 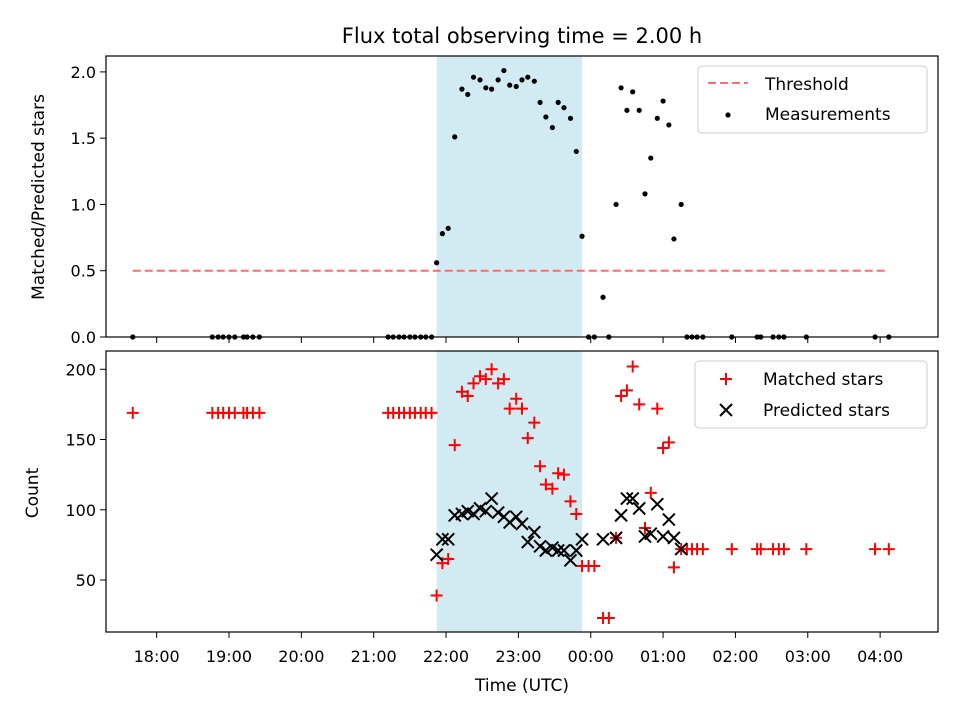 What do you see at coordinates (301, 656) in the screenshot?
I see `bottom-xtick-label: 20:00` at bounding box center [301, 656].